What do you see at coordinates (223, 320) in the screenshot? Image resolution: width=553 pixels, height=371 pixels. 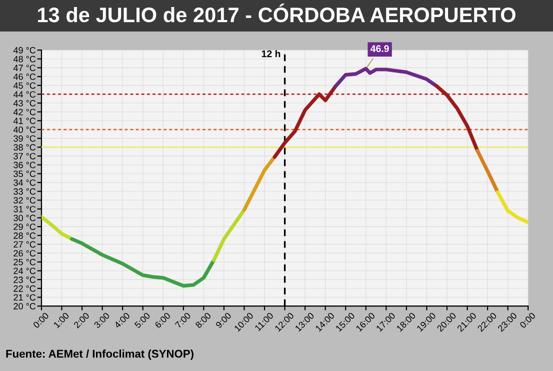 I see `x-tick-label: 9:00` at bounding box center [223, 320].